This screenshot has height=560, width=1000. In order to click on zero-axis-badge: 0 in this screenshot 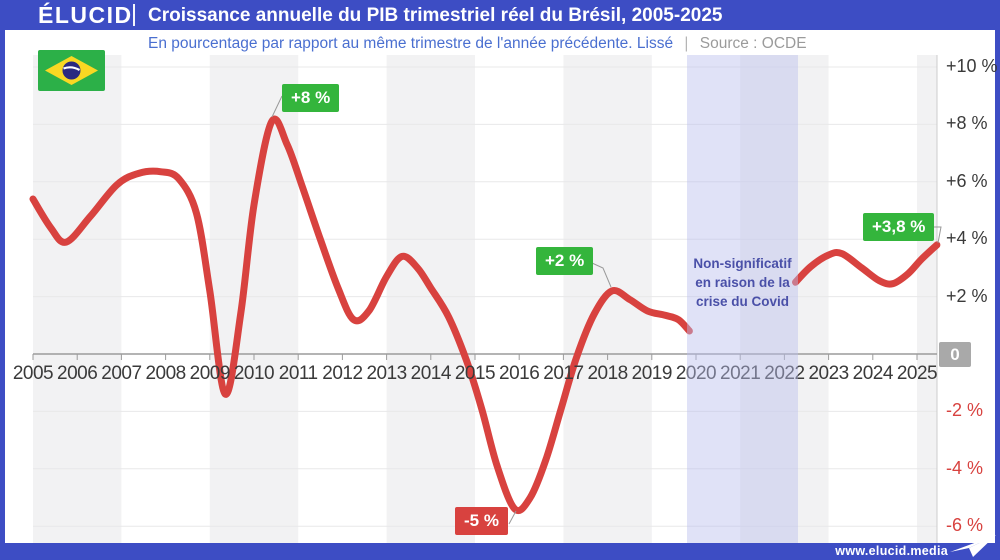, I will do `click(955, 354)`.